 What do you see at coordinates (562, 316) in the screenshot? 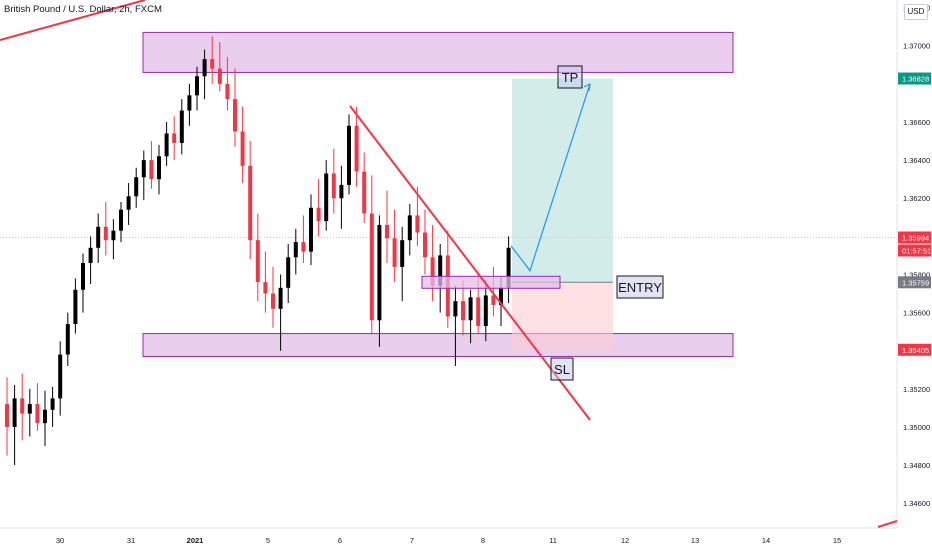
I see `loss-zone` at bounding box center [562, 316].